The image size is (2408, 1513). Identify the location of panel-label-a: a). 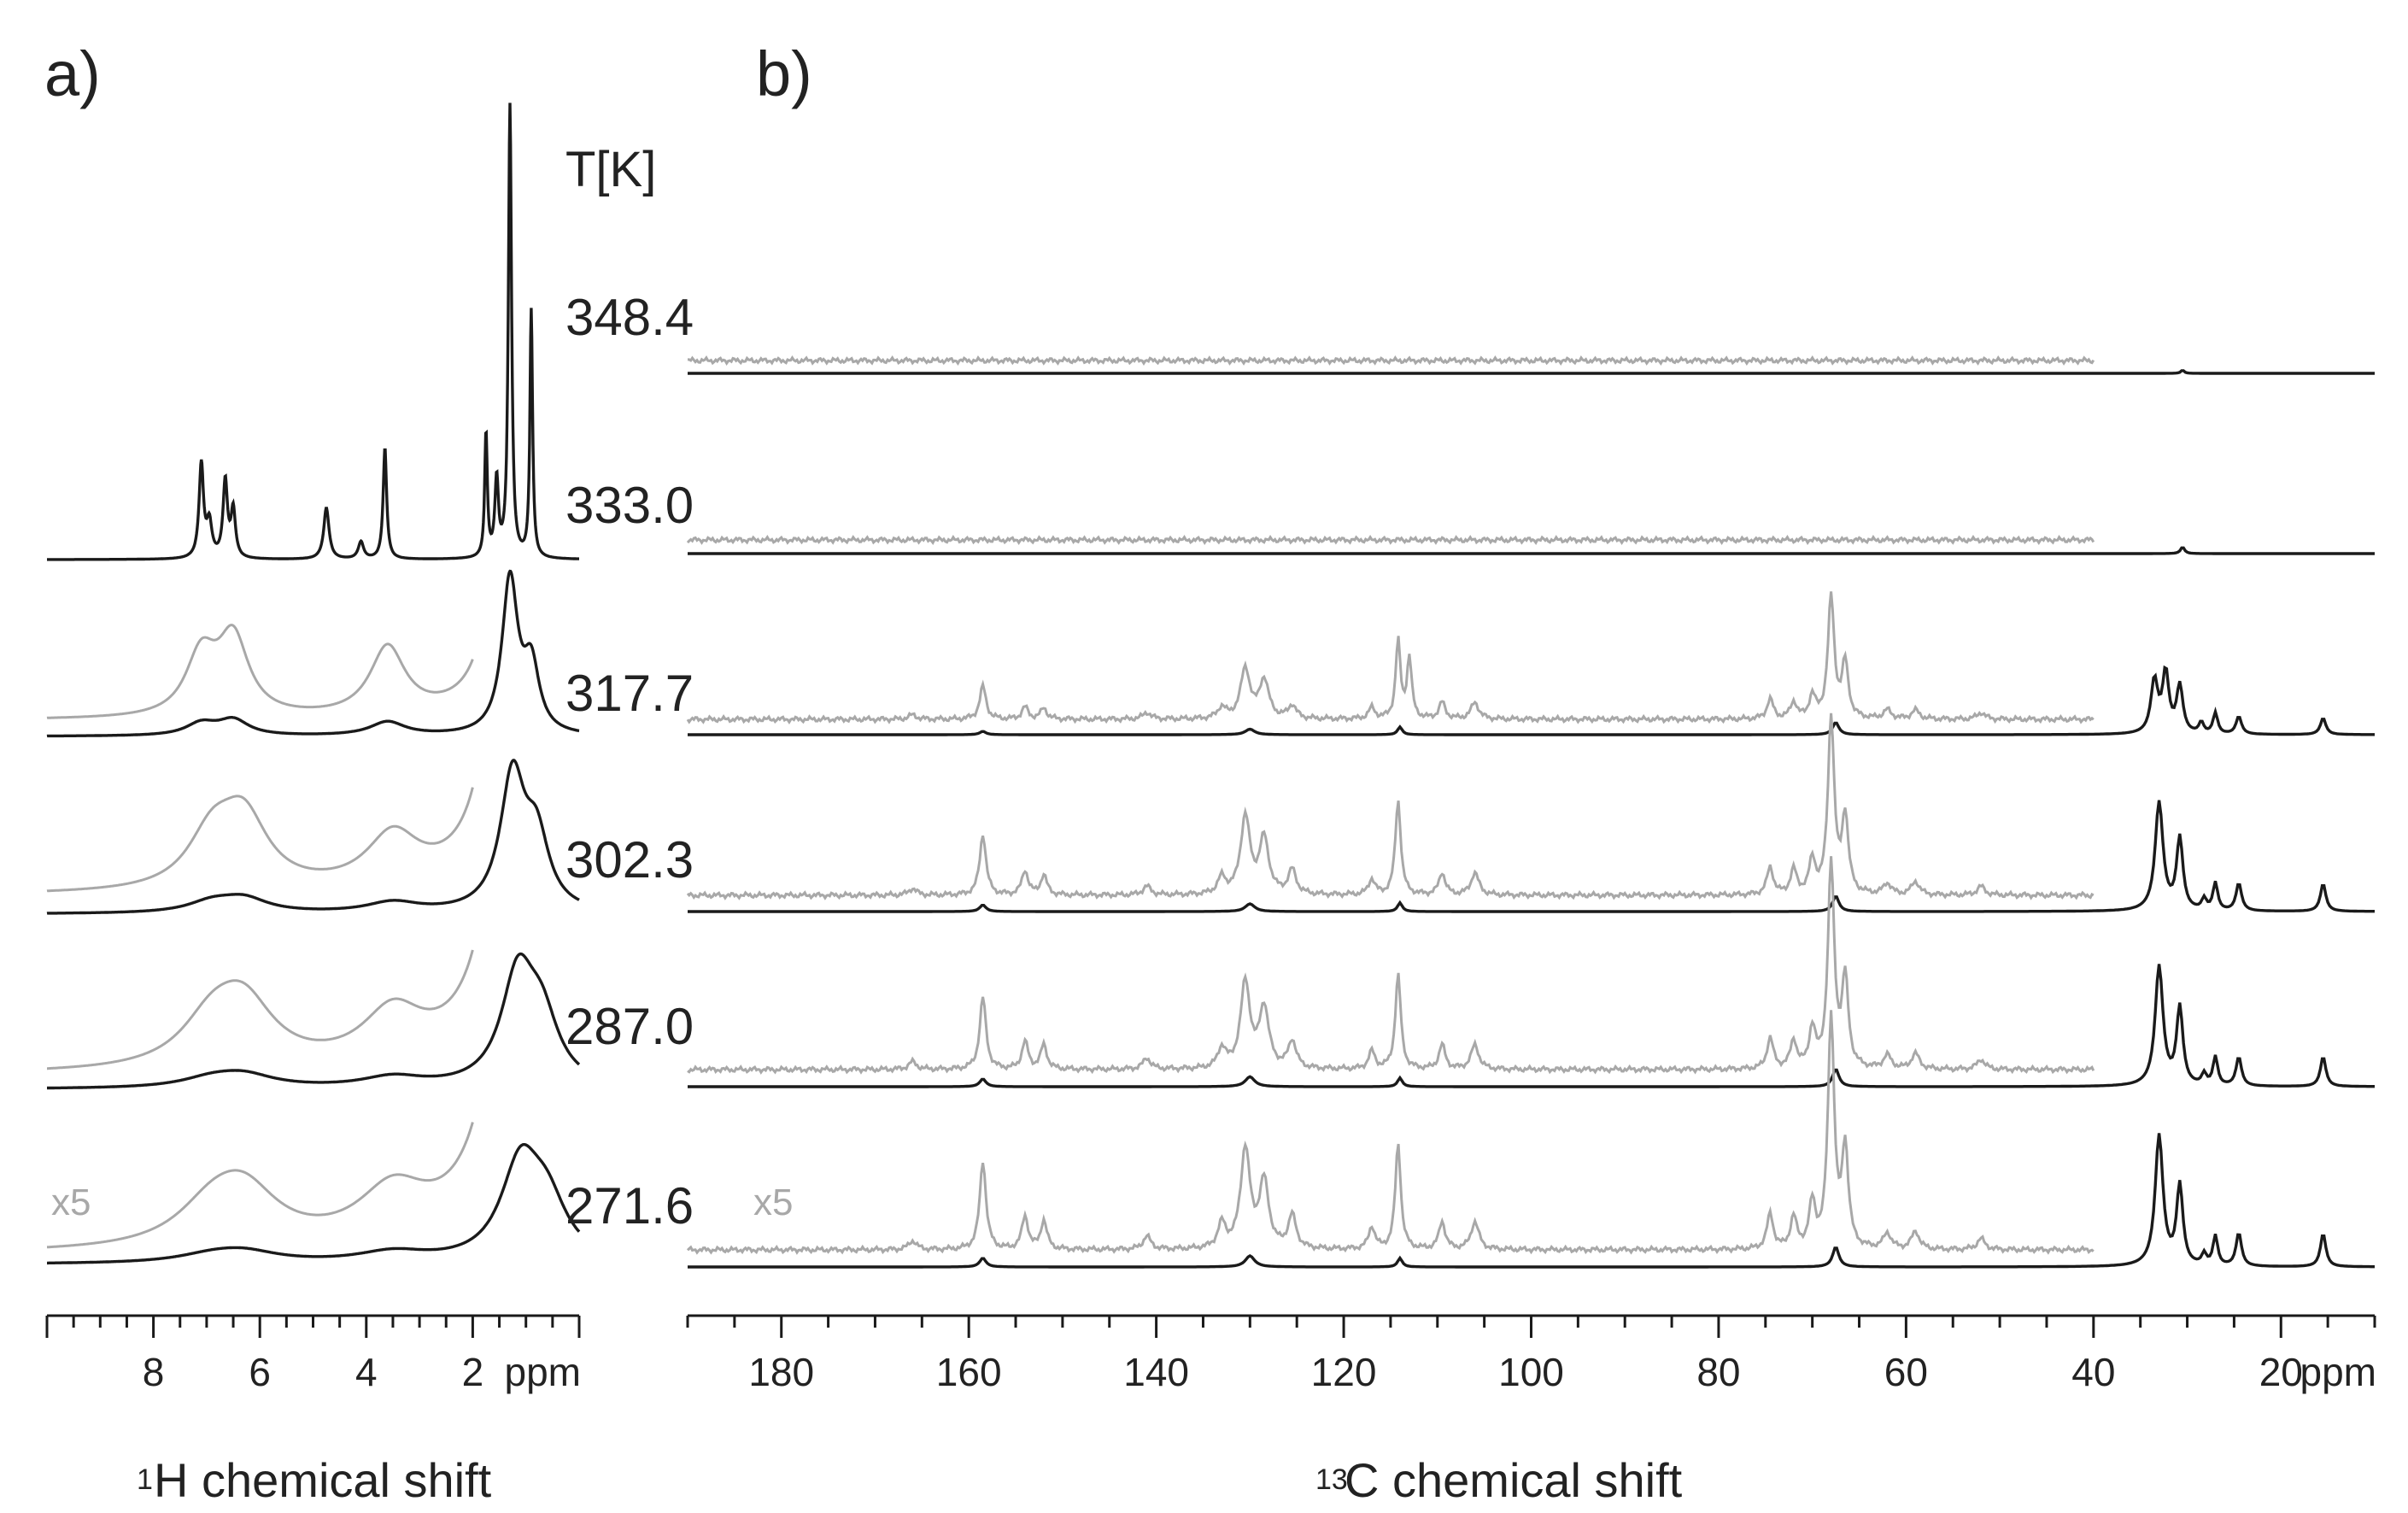
(72, 73).